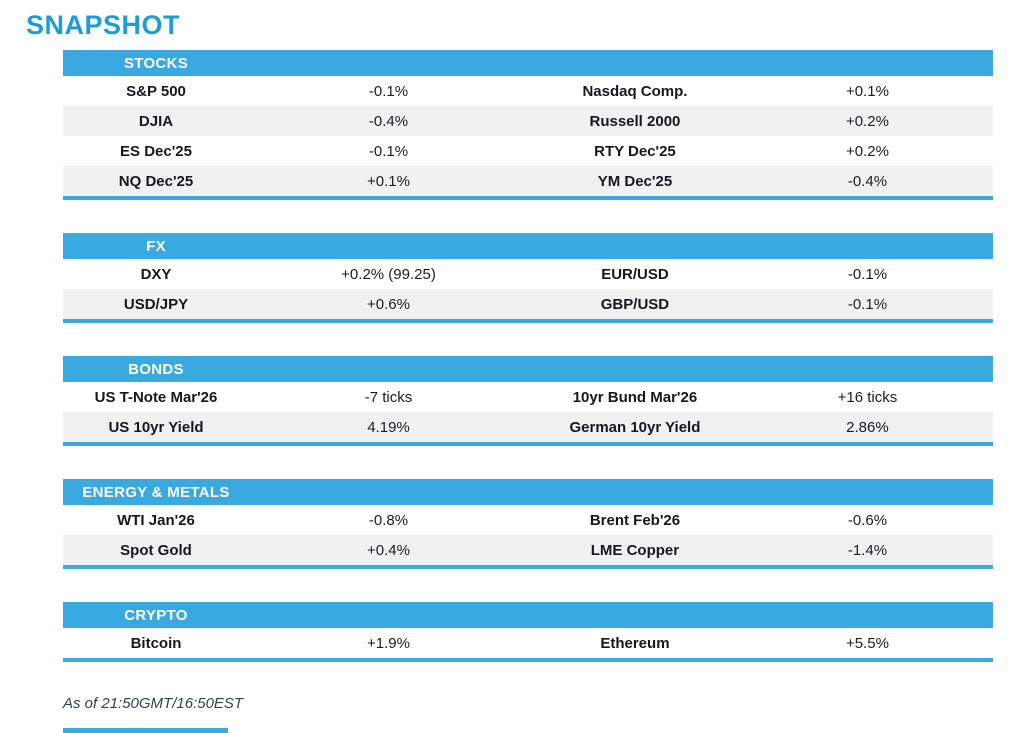 Image resolution: width=1027 pixels, height=733 pixels. What do you see at coordinates (867, 643) in the screenshot?
I see `instrument-value: +5.5%` at bounding box center [867, 643].